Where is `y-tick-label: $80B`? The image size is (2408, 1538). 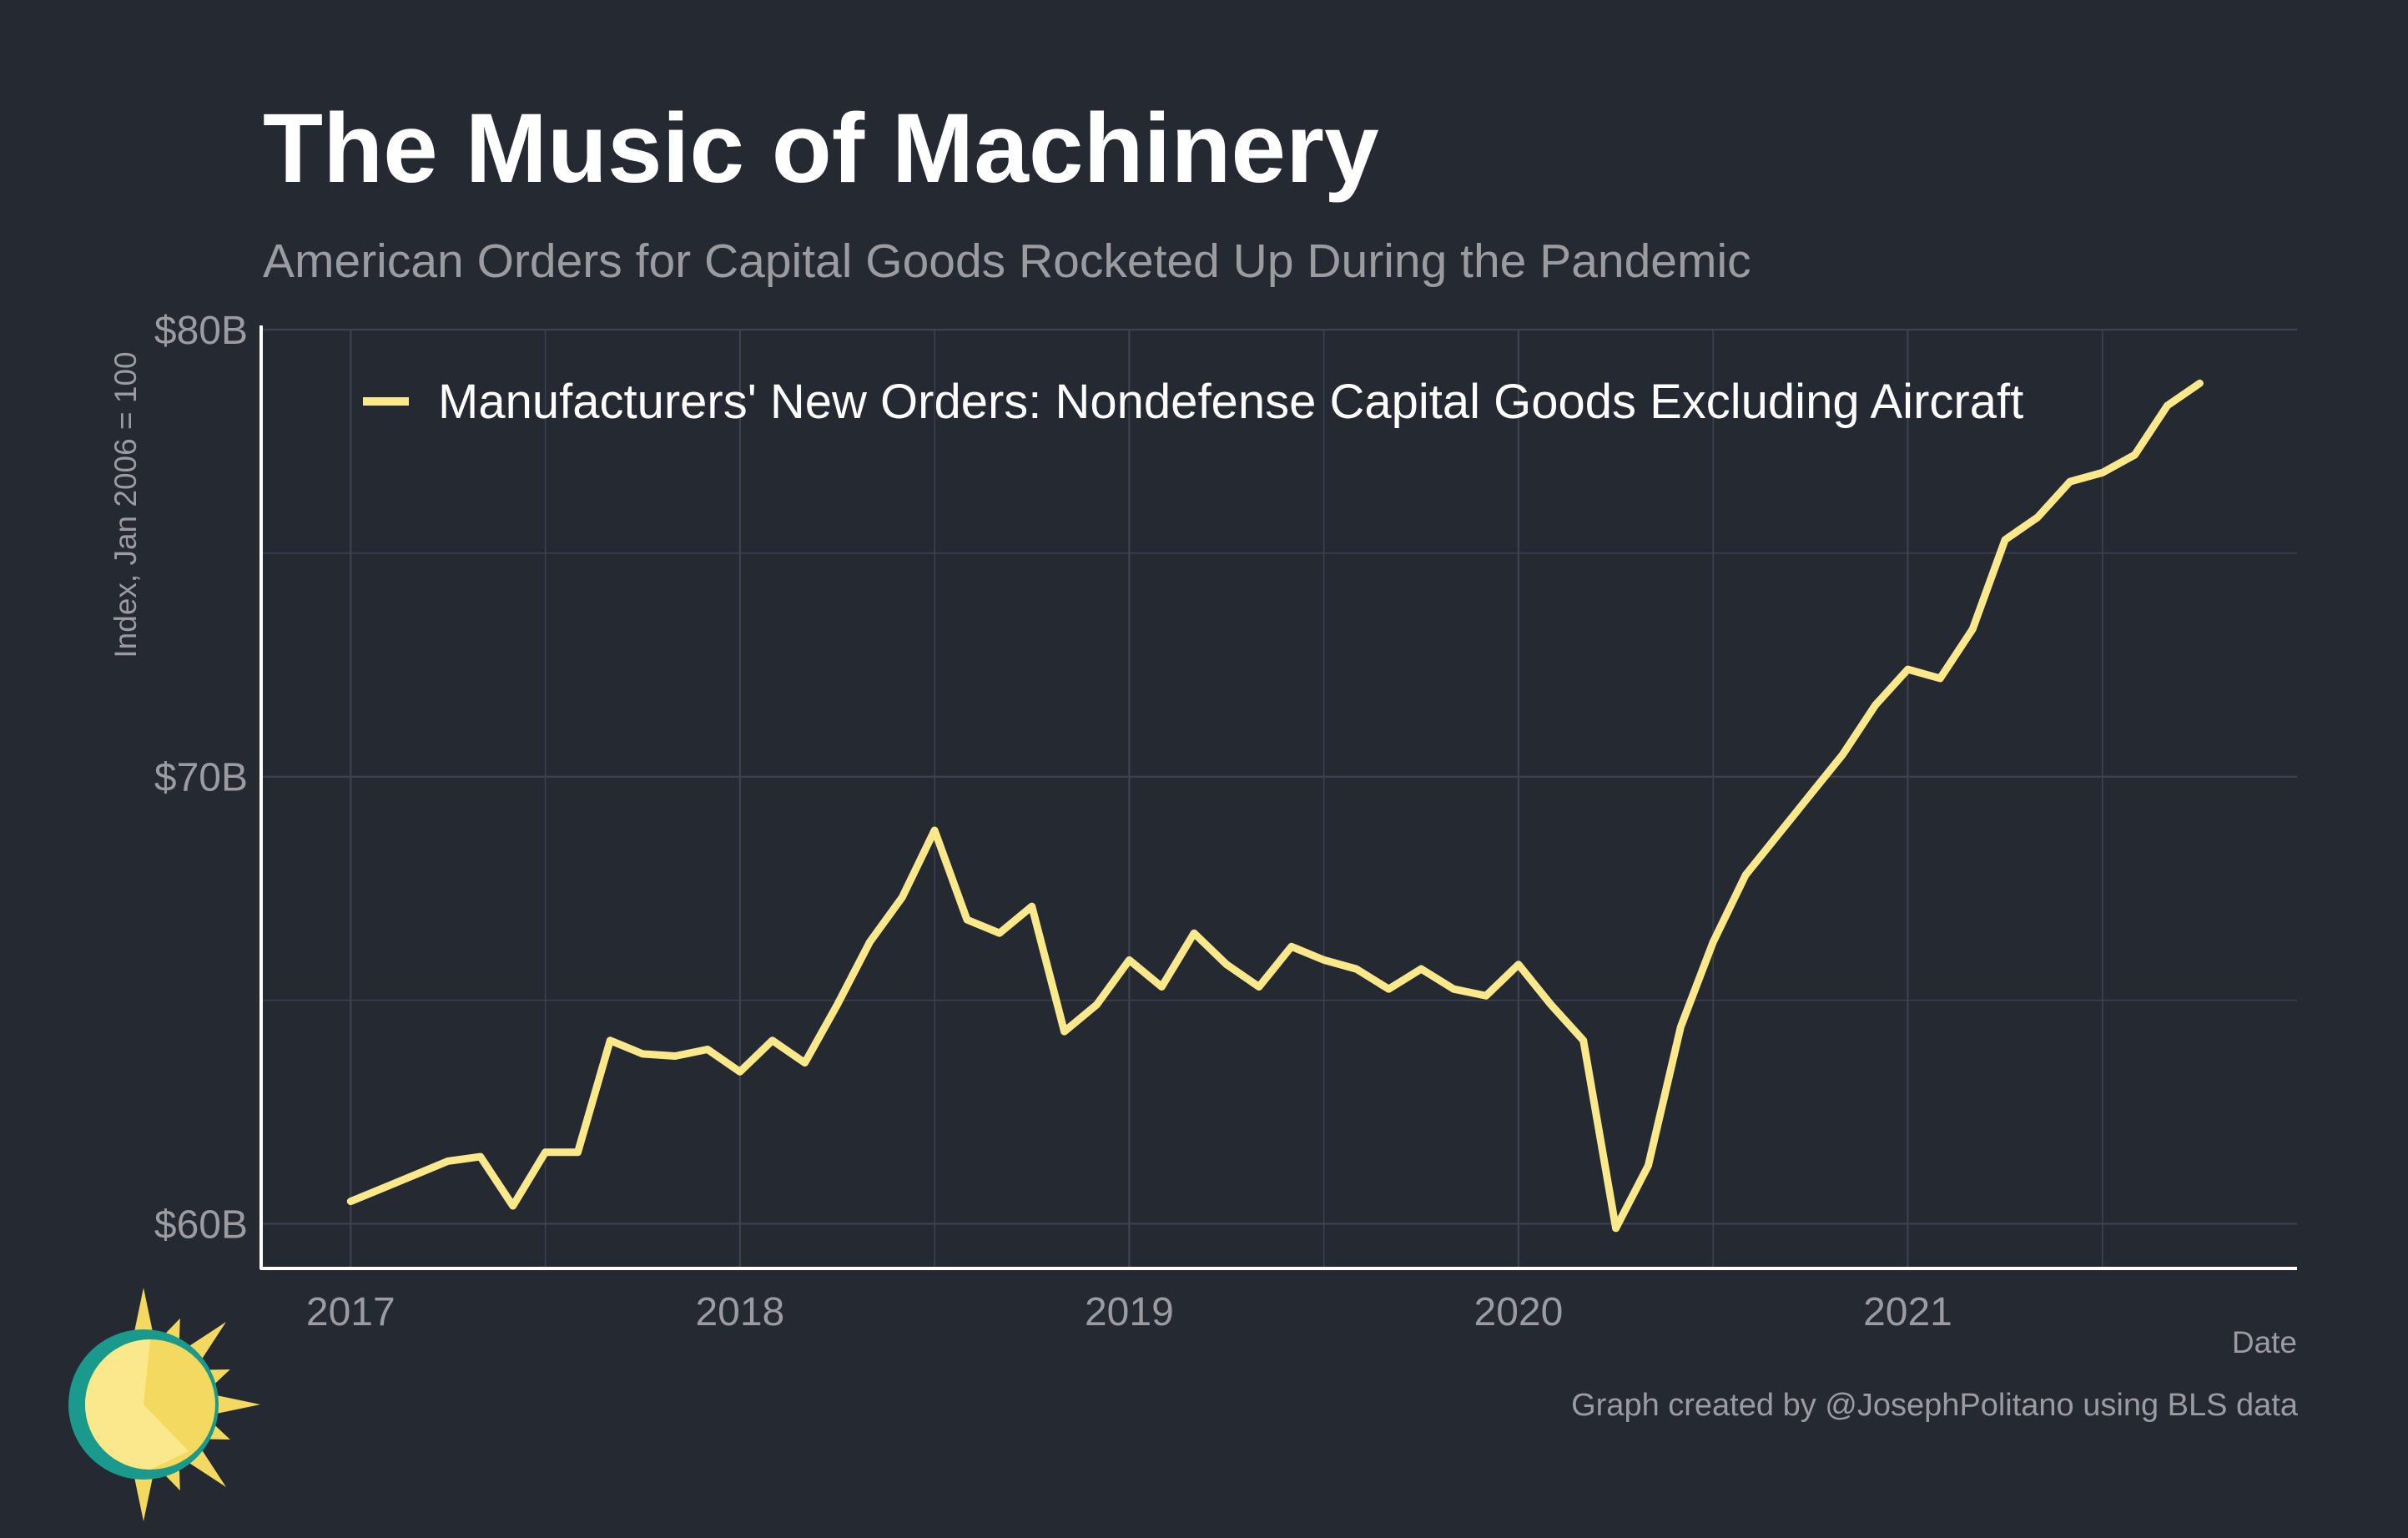
y-tick-label: $80B is located at coordinates (201, 331).